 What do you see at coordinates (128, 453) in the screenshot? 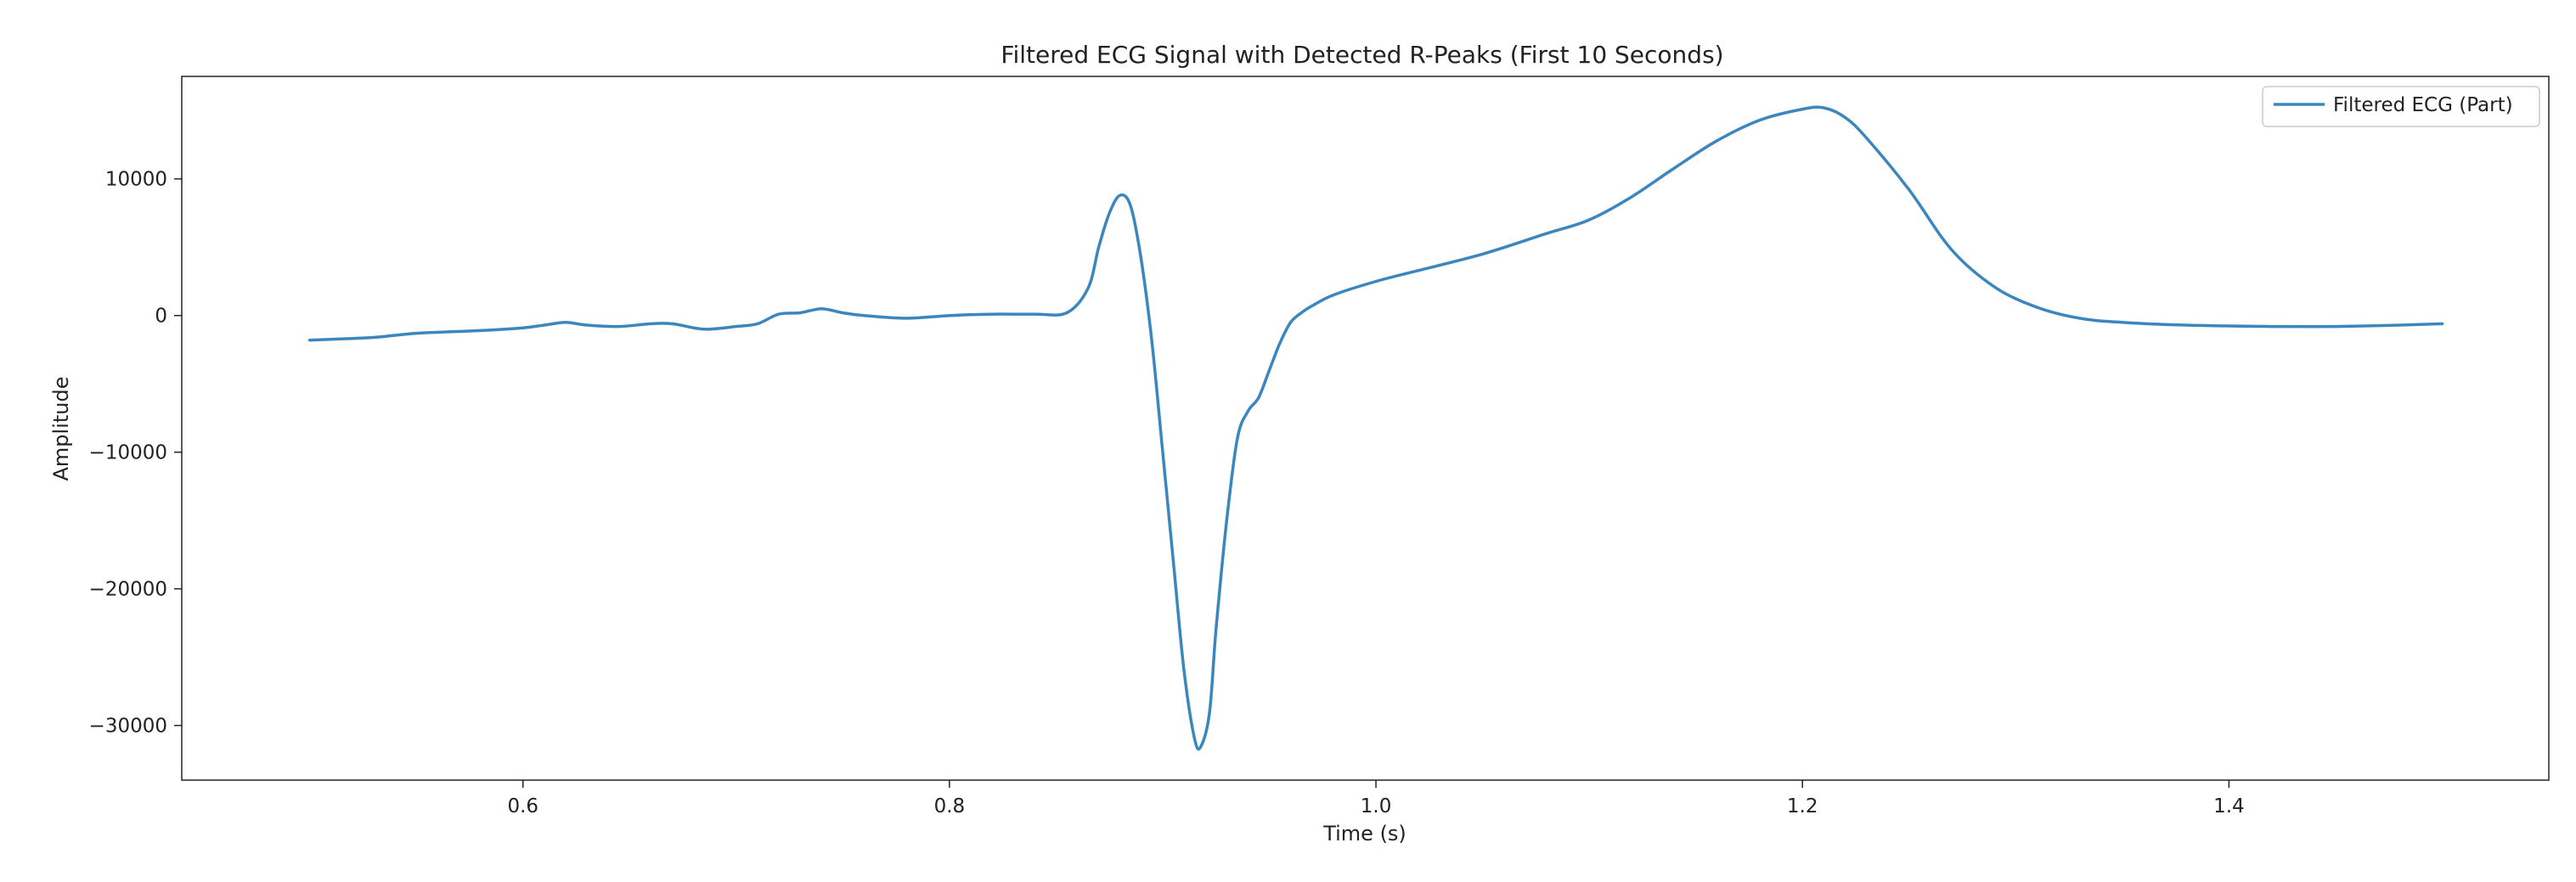
I see `y-tick-label: −10000` at bounding box center [128, 453].